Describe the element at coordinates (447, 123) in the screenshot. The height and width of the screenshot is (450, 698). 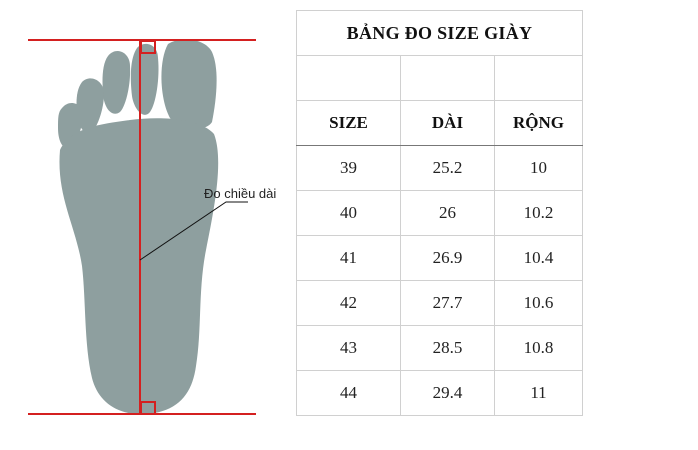
I see `column-header-length: DÀI` at that location.